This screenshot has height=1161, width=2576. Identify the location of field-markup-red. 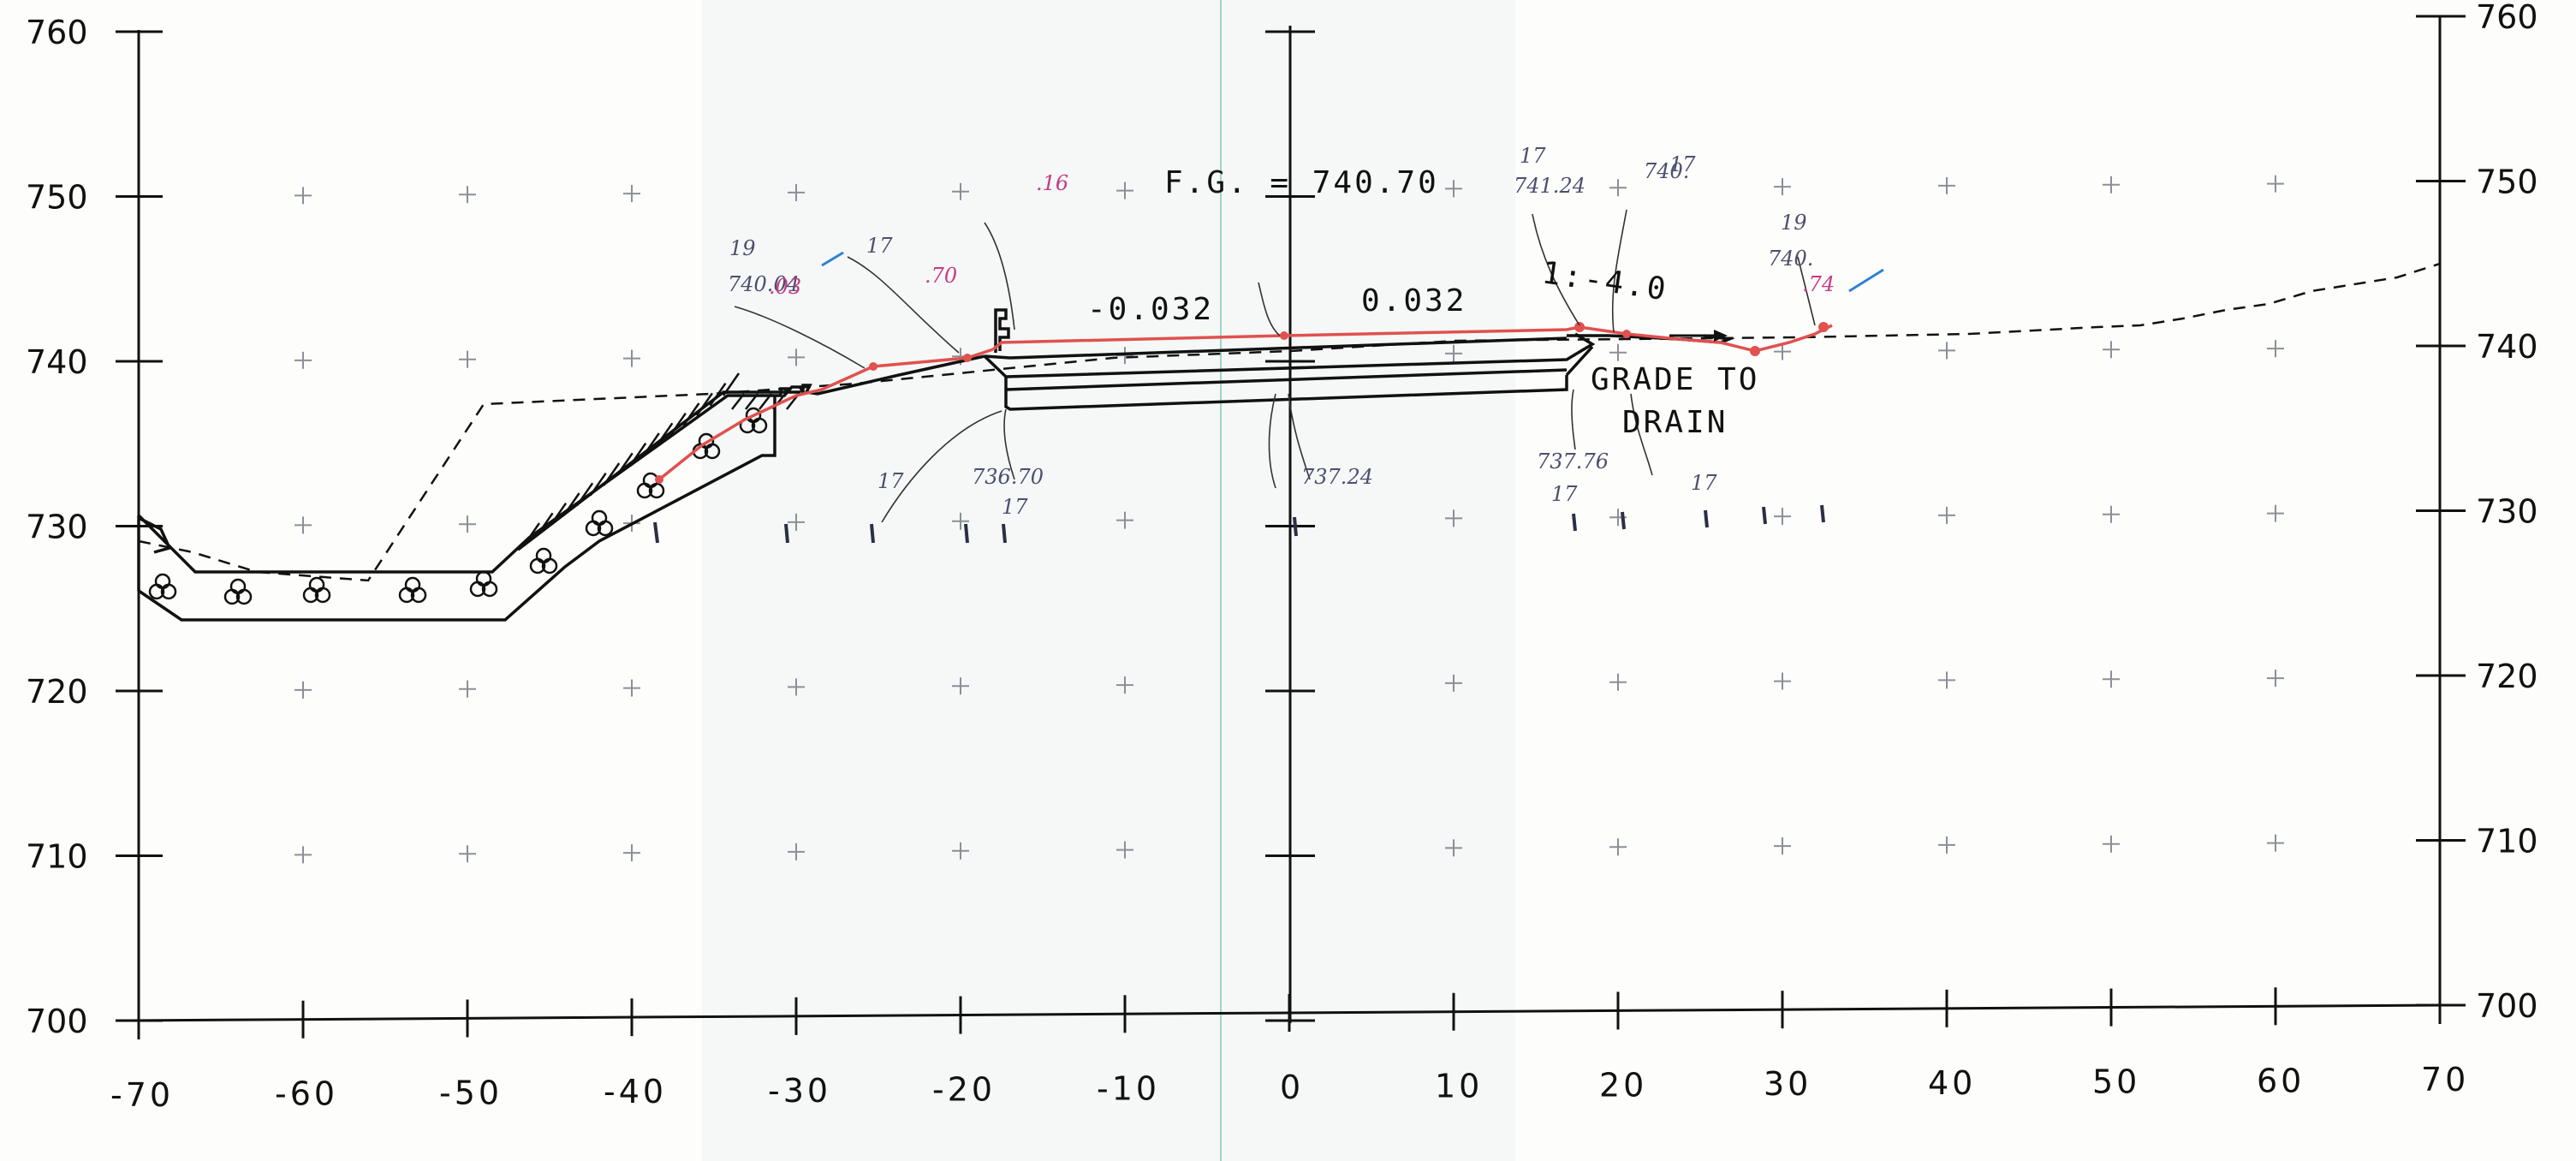
(1244, 403).